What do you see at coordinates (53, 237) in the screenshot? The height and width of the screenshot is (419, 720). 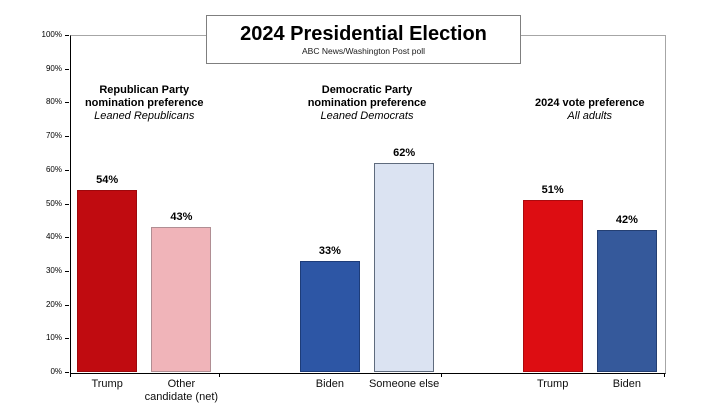 I see `y-axis-label: 40%` at bounding box center [53, 237].